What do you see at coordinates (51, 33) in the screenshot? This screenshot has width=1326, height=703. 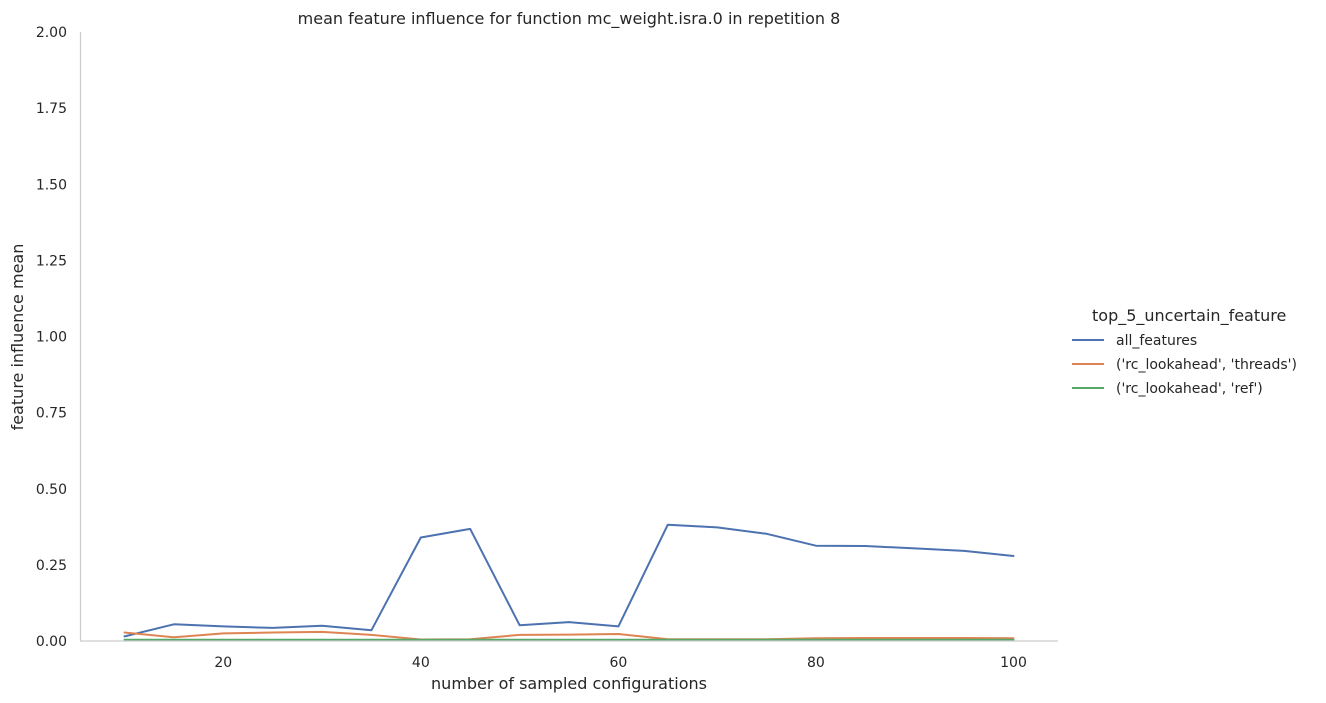 I see `y-tick-label: 2.00` at bounding box center [51, 33].